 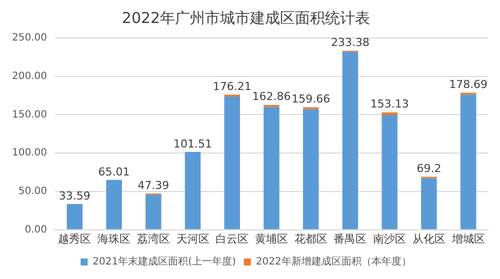 What do you see at coordinates (389, 239) in the screenshot?
I see `x-tick-label: 南沙区` at bounding box center [389, 239].